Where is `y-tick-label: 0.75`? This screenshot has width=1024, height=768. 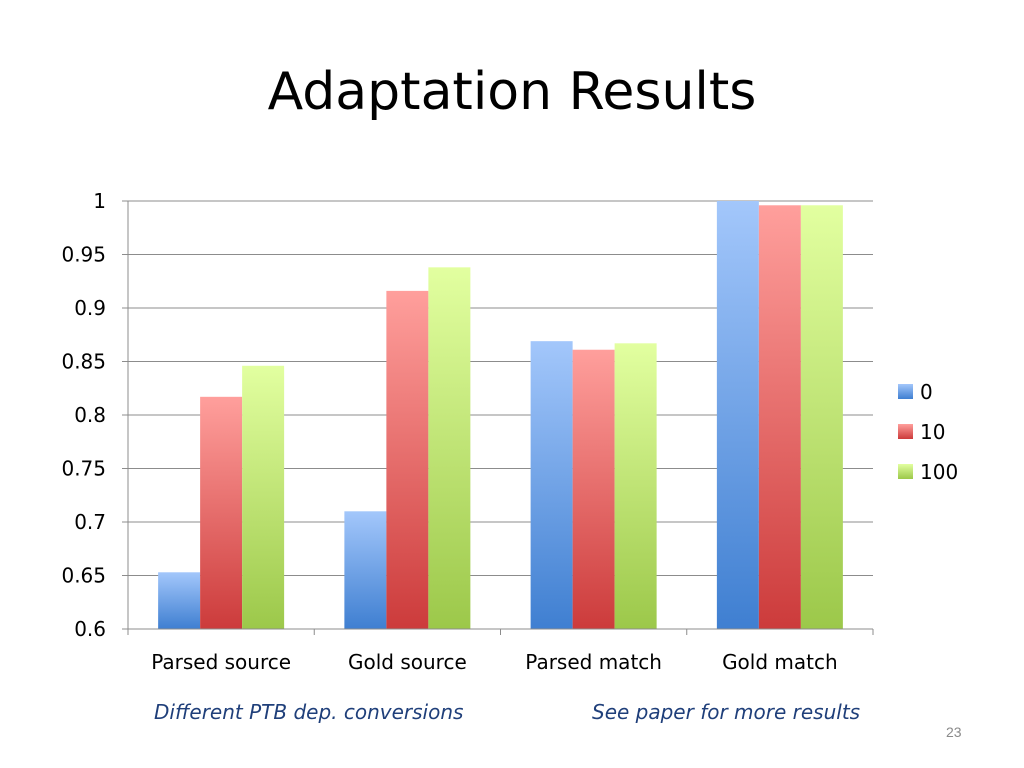 y-tick-label: 0.75 is located at coordinates (83, 469).